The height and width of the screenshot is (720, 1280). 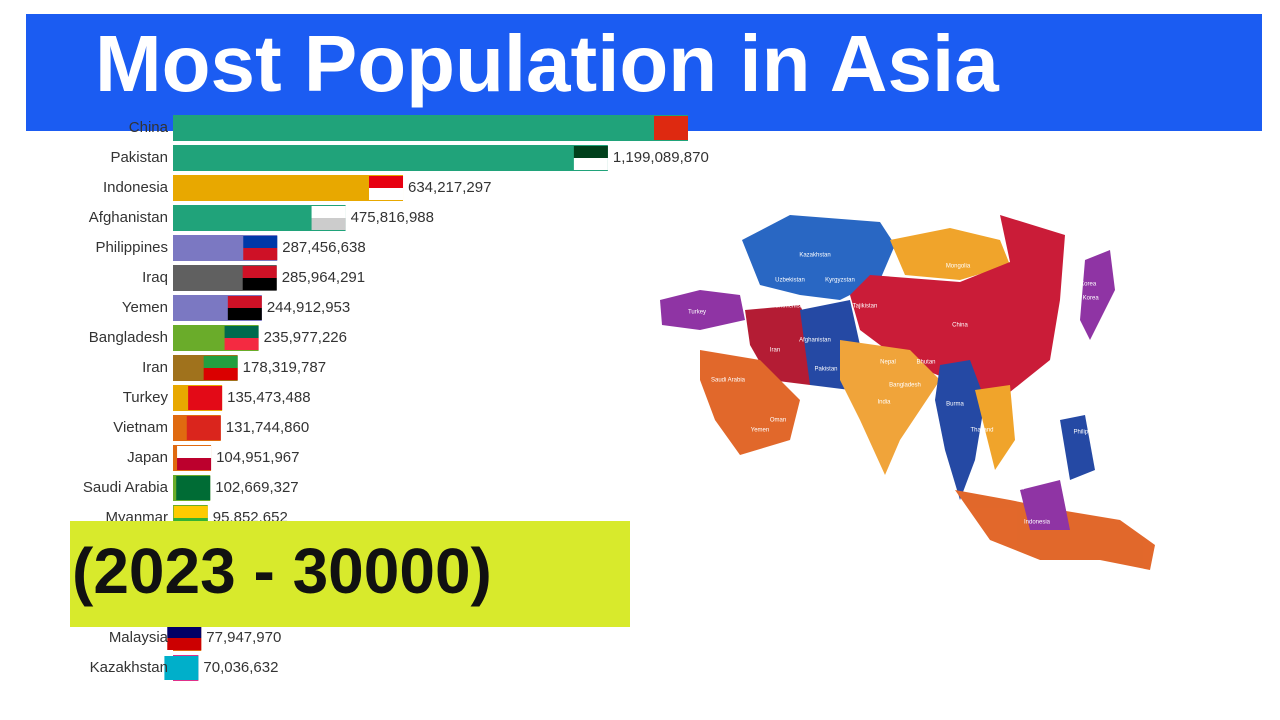 I want to click on category-label: Philippines, so click(x=131, y=247).